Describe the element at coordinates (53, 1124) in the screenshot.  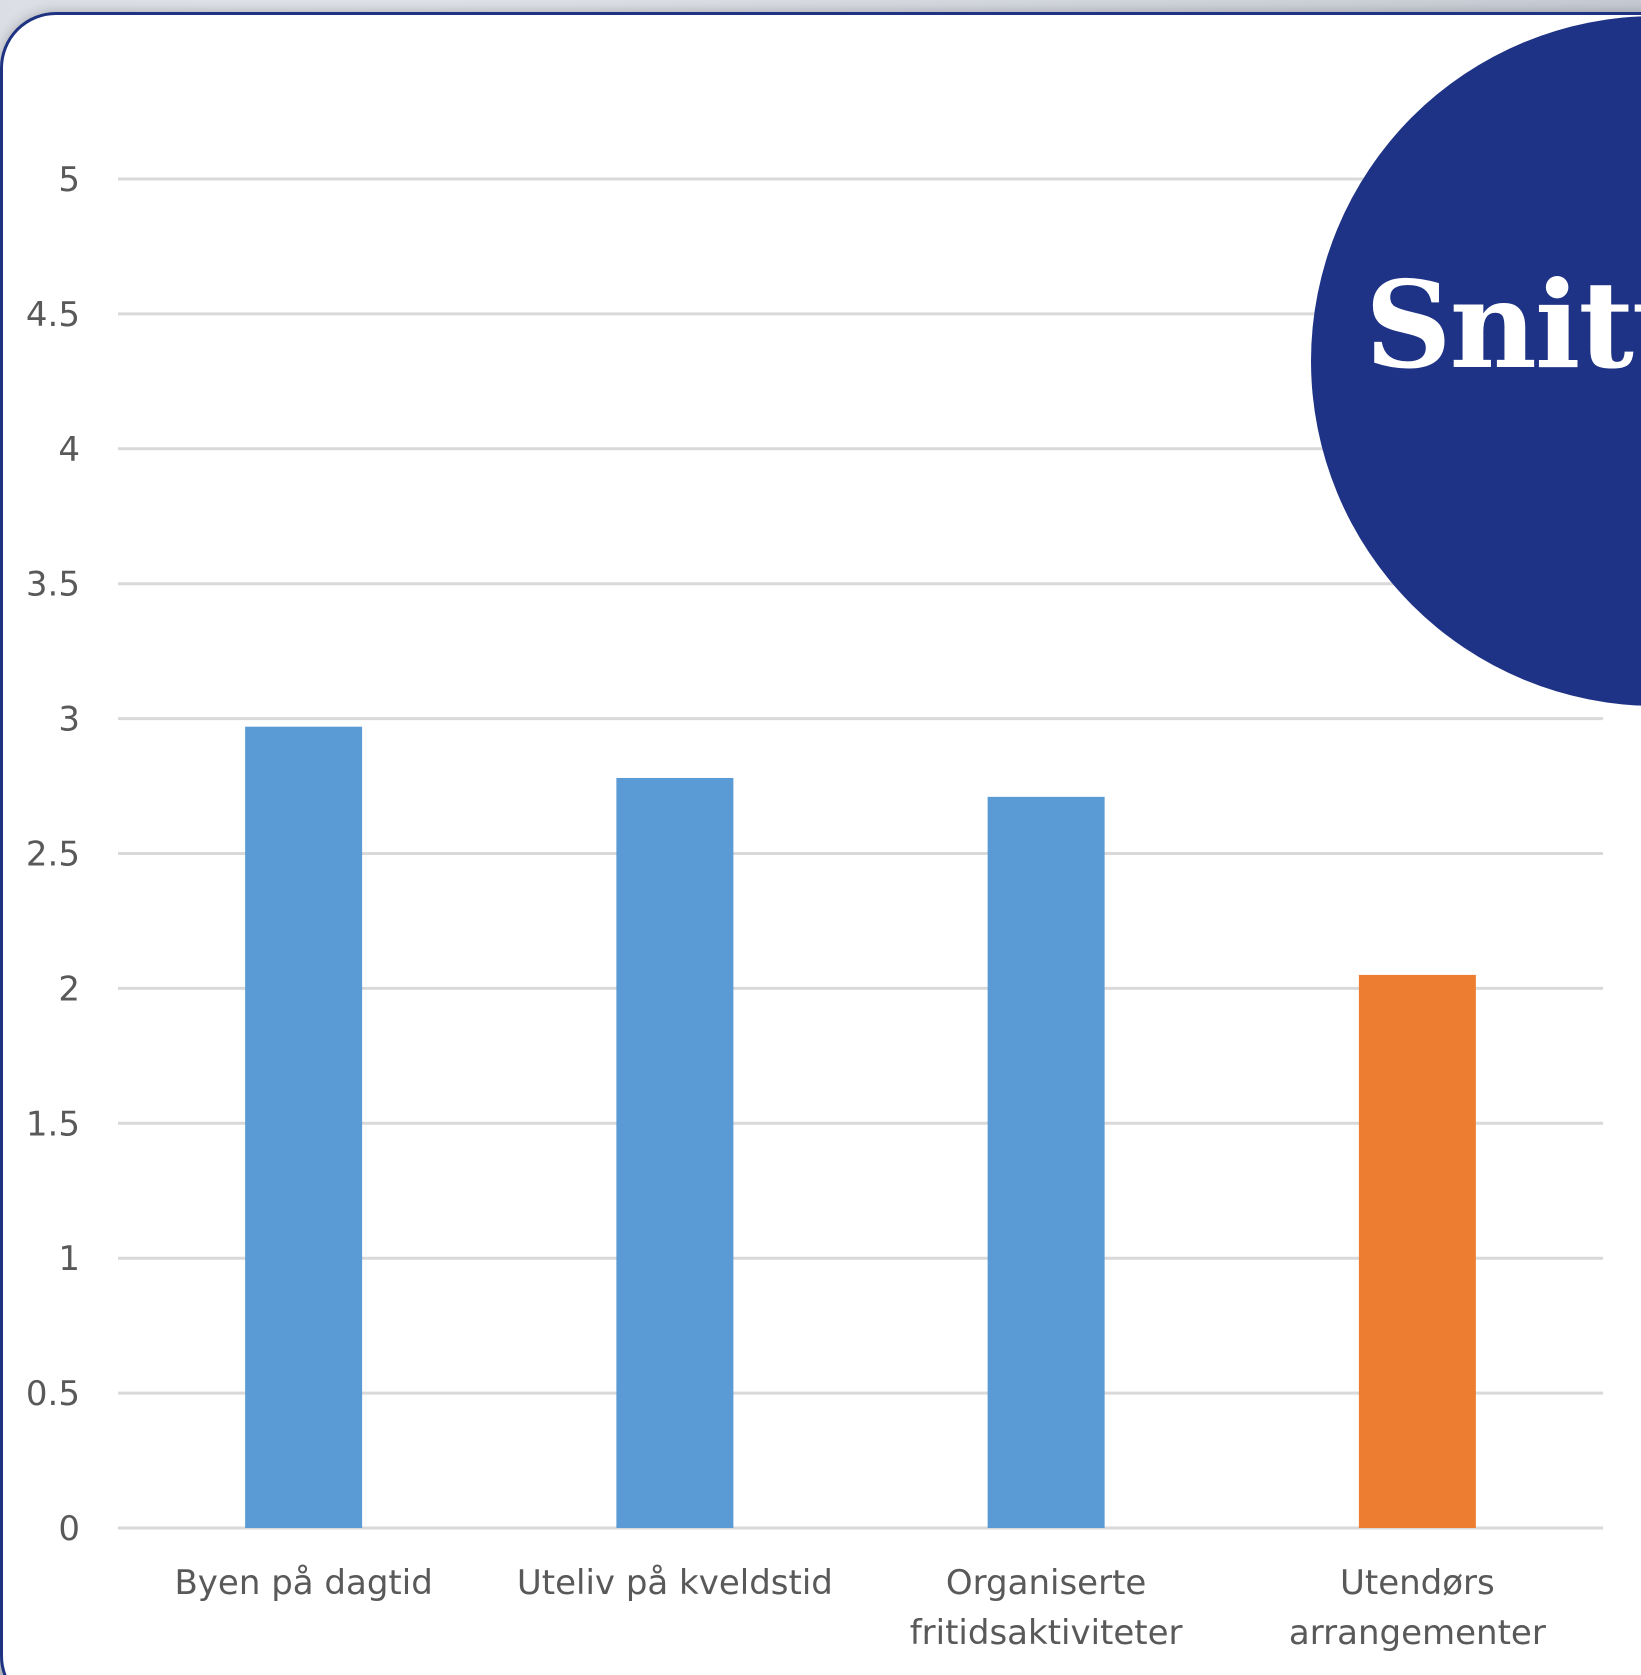
I see `y-tick-label: 1.5` at that location.